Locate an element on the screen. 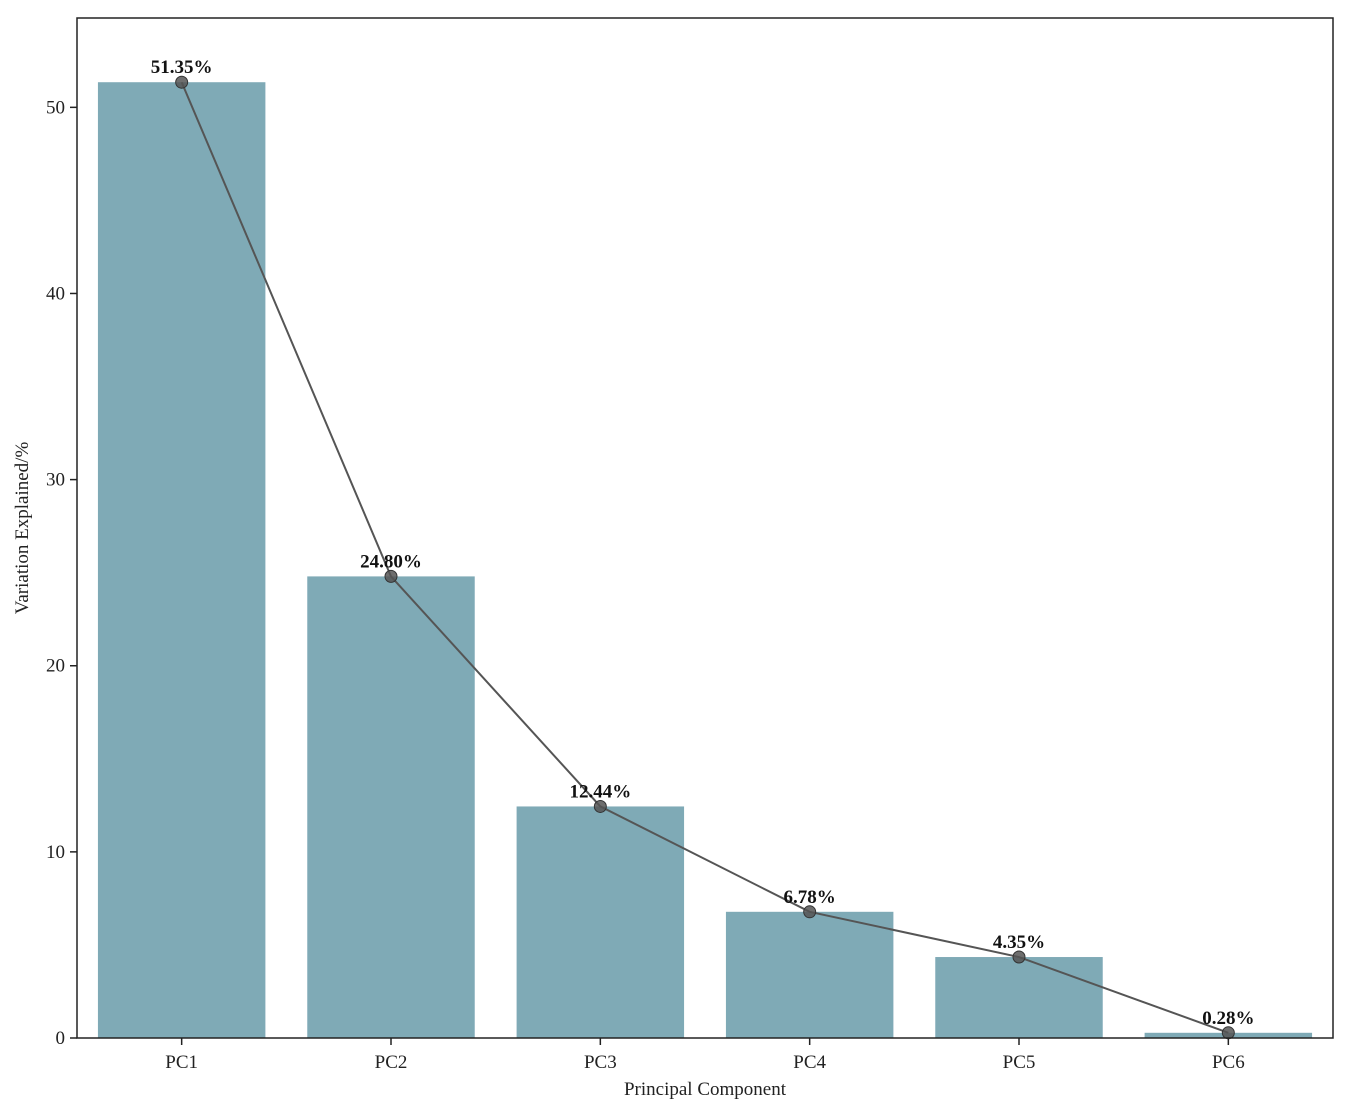 Image resolution: width=1356 pixels, height=1113 pixels. x-axis-title: Principal Component is located at coordinates (705, 1089).